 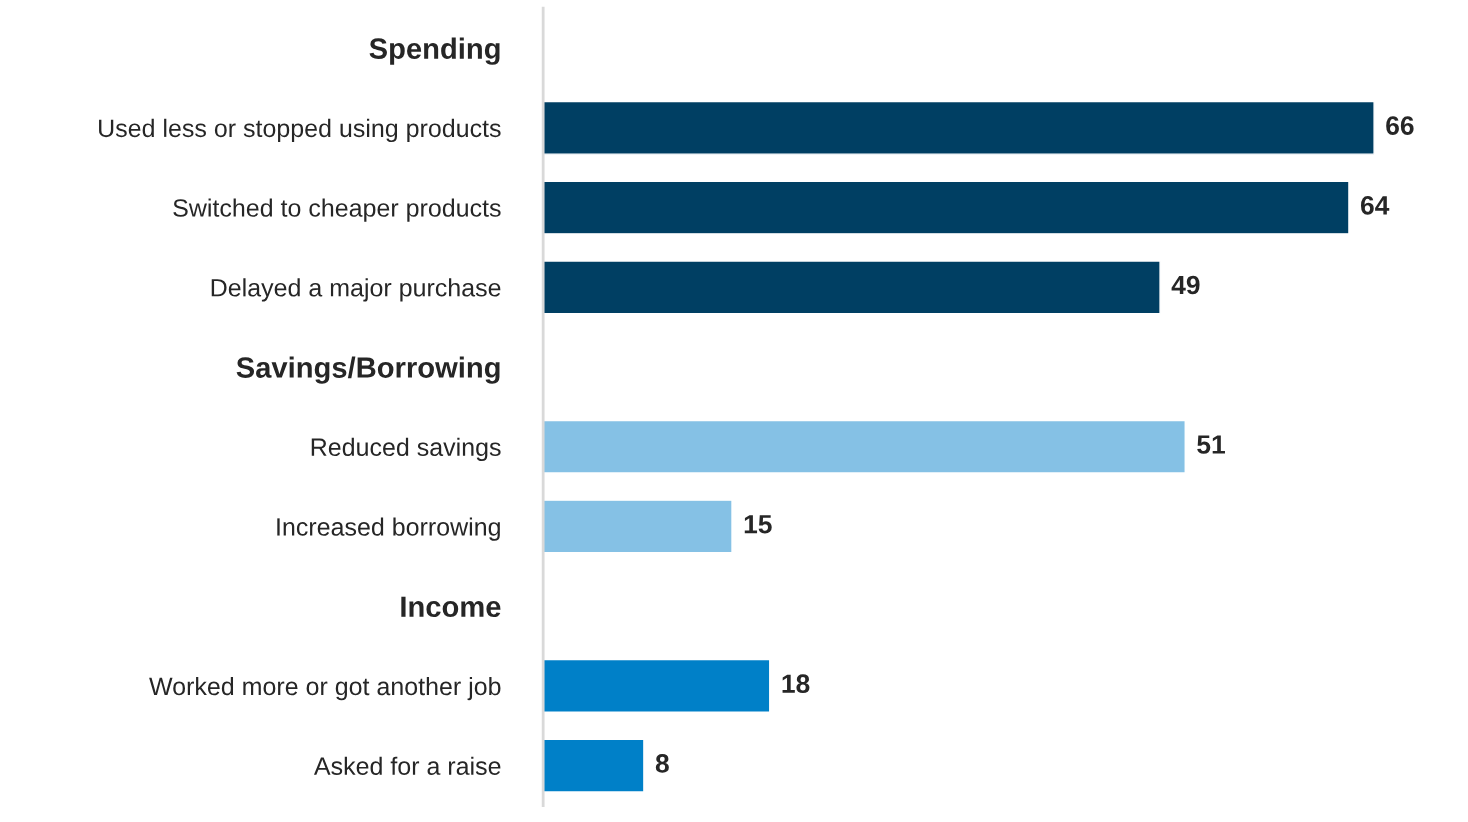 I want to click on y-tick-label: Savings/Borrowing, so click(x=368, y=370).